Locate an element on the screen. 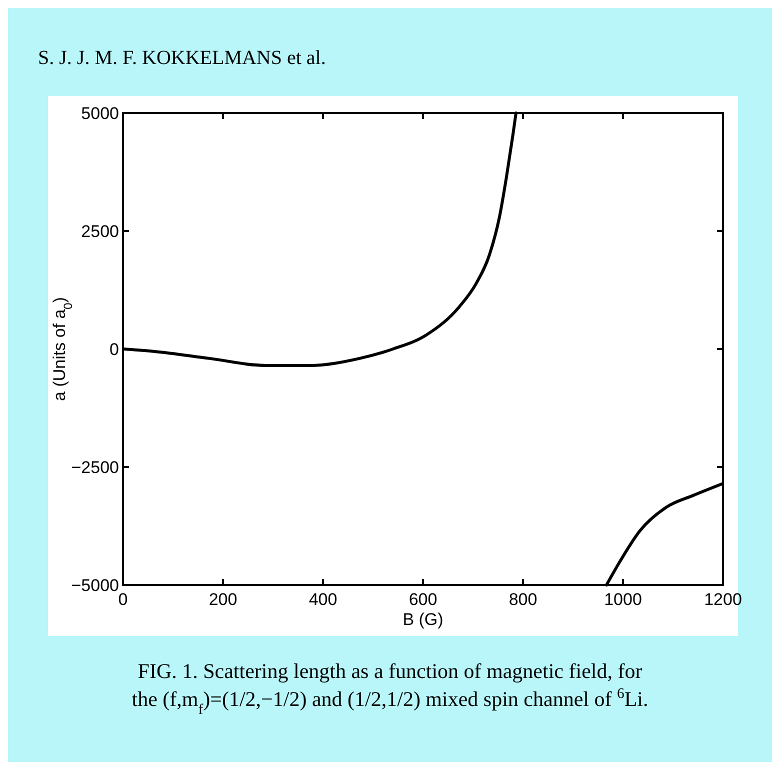  text: S. J. J. M. F. KOKKELMANS et al. is located at coordinates (182, 58).